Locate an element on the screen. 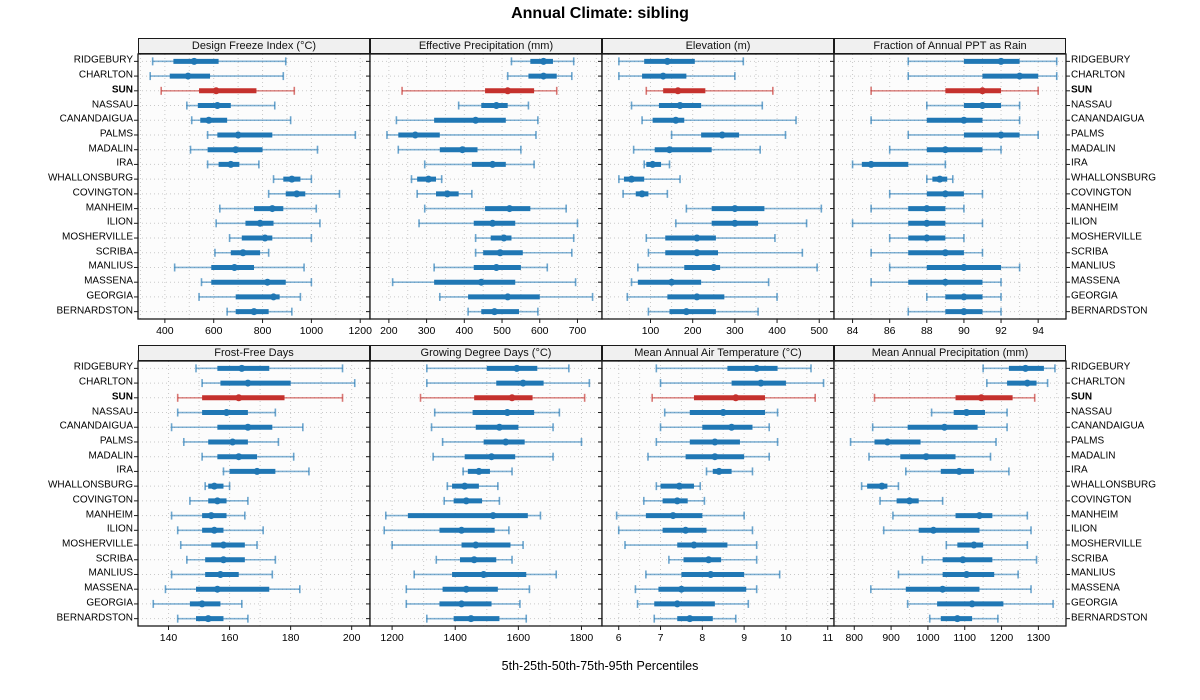  panel-plot: 200 300 400 500 600 700 is located at coordinates (484, 195).